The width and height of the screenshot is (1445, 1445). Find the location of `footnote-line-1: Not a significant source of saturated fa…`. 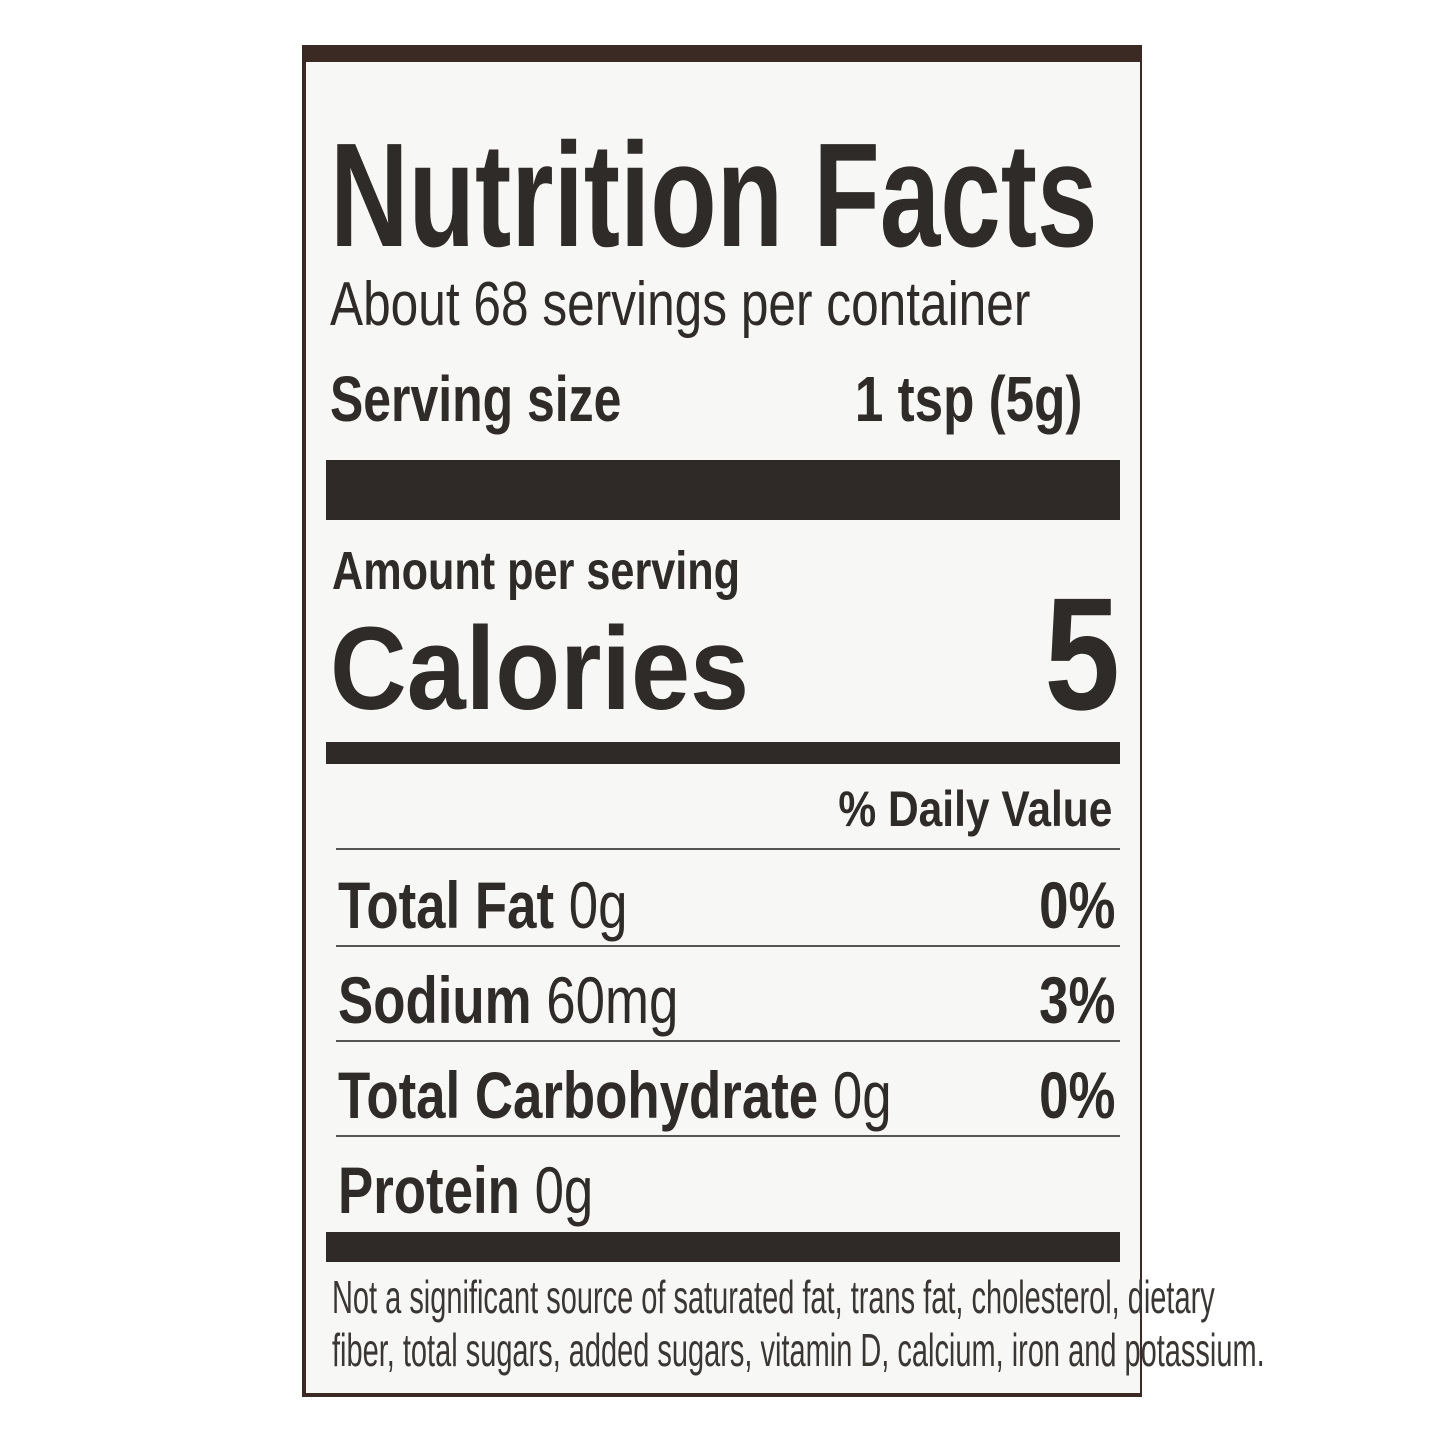

footnote-line-1: Not a significant source of saturated fa… is located at coordinates (773, 1297).